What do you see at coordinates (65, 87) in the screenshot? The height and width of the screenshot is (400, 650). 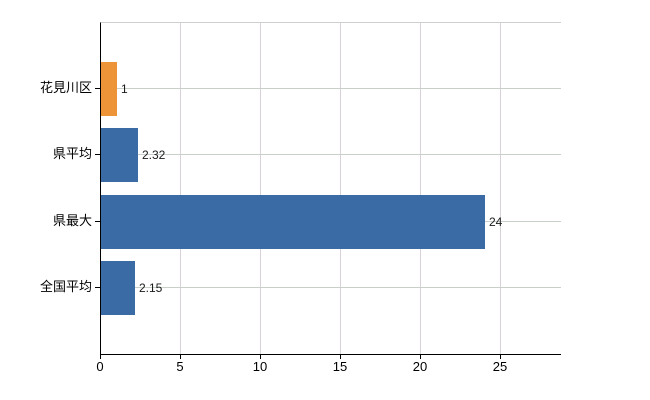 I see `category-label: 花見川区` at bounding box center [65, 87].